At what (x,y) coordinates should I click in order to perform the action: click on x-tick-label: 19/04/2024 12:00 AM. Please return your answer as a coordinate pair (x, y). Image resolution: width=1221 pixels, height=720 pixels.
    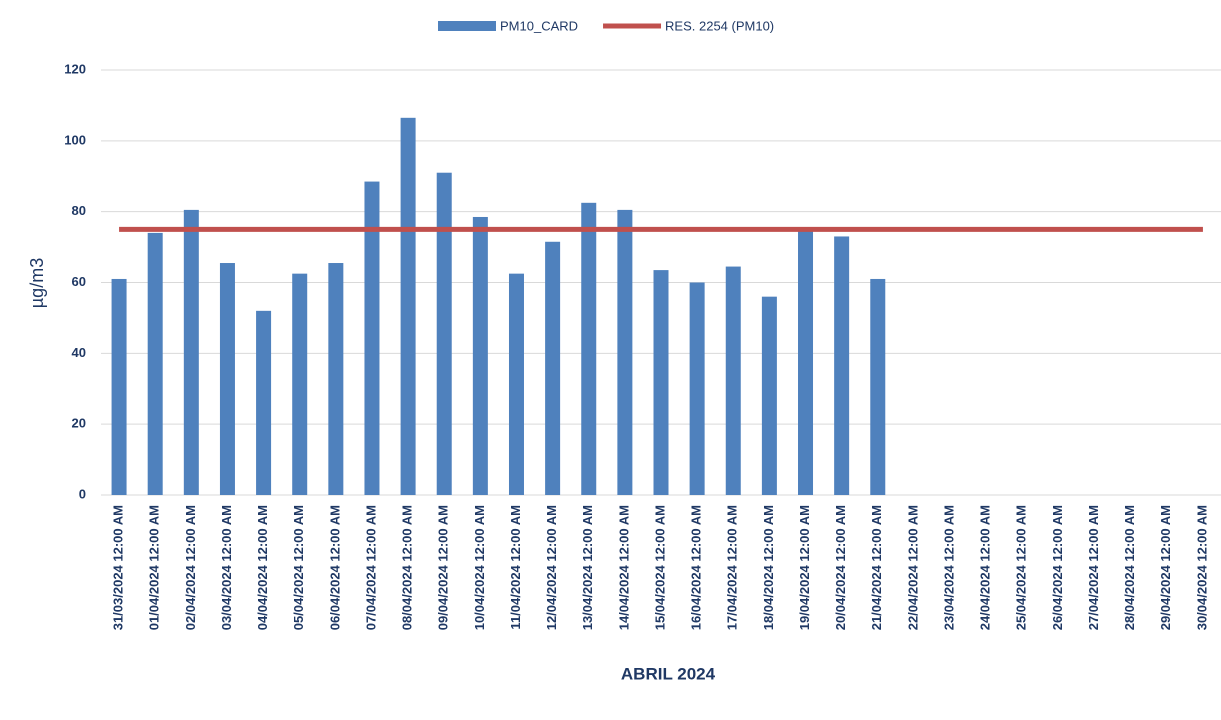
    Looking at the image, I should click on (804, 567).